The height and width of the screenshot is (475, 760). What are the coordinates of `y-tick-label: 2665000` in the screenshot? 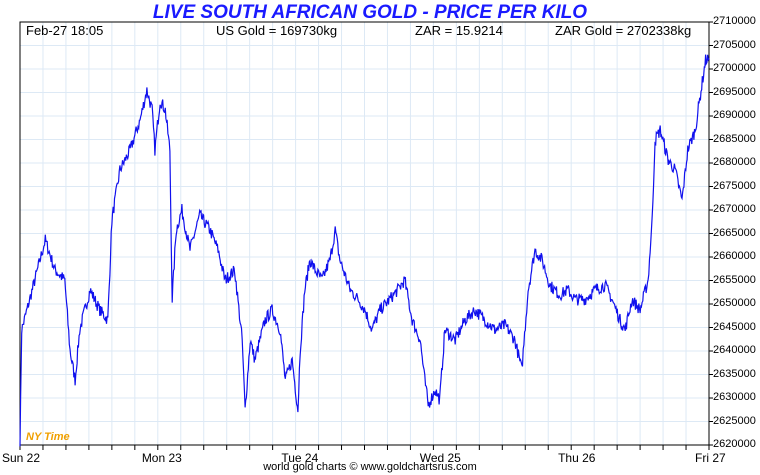 It's located at (734, 232).